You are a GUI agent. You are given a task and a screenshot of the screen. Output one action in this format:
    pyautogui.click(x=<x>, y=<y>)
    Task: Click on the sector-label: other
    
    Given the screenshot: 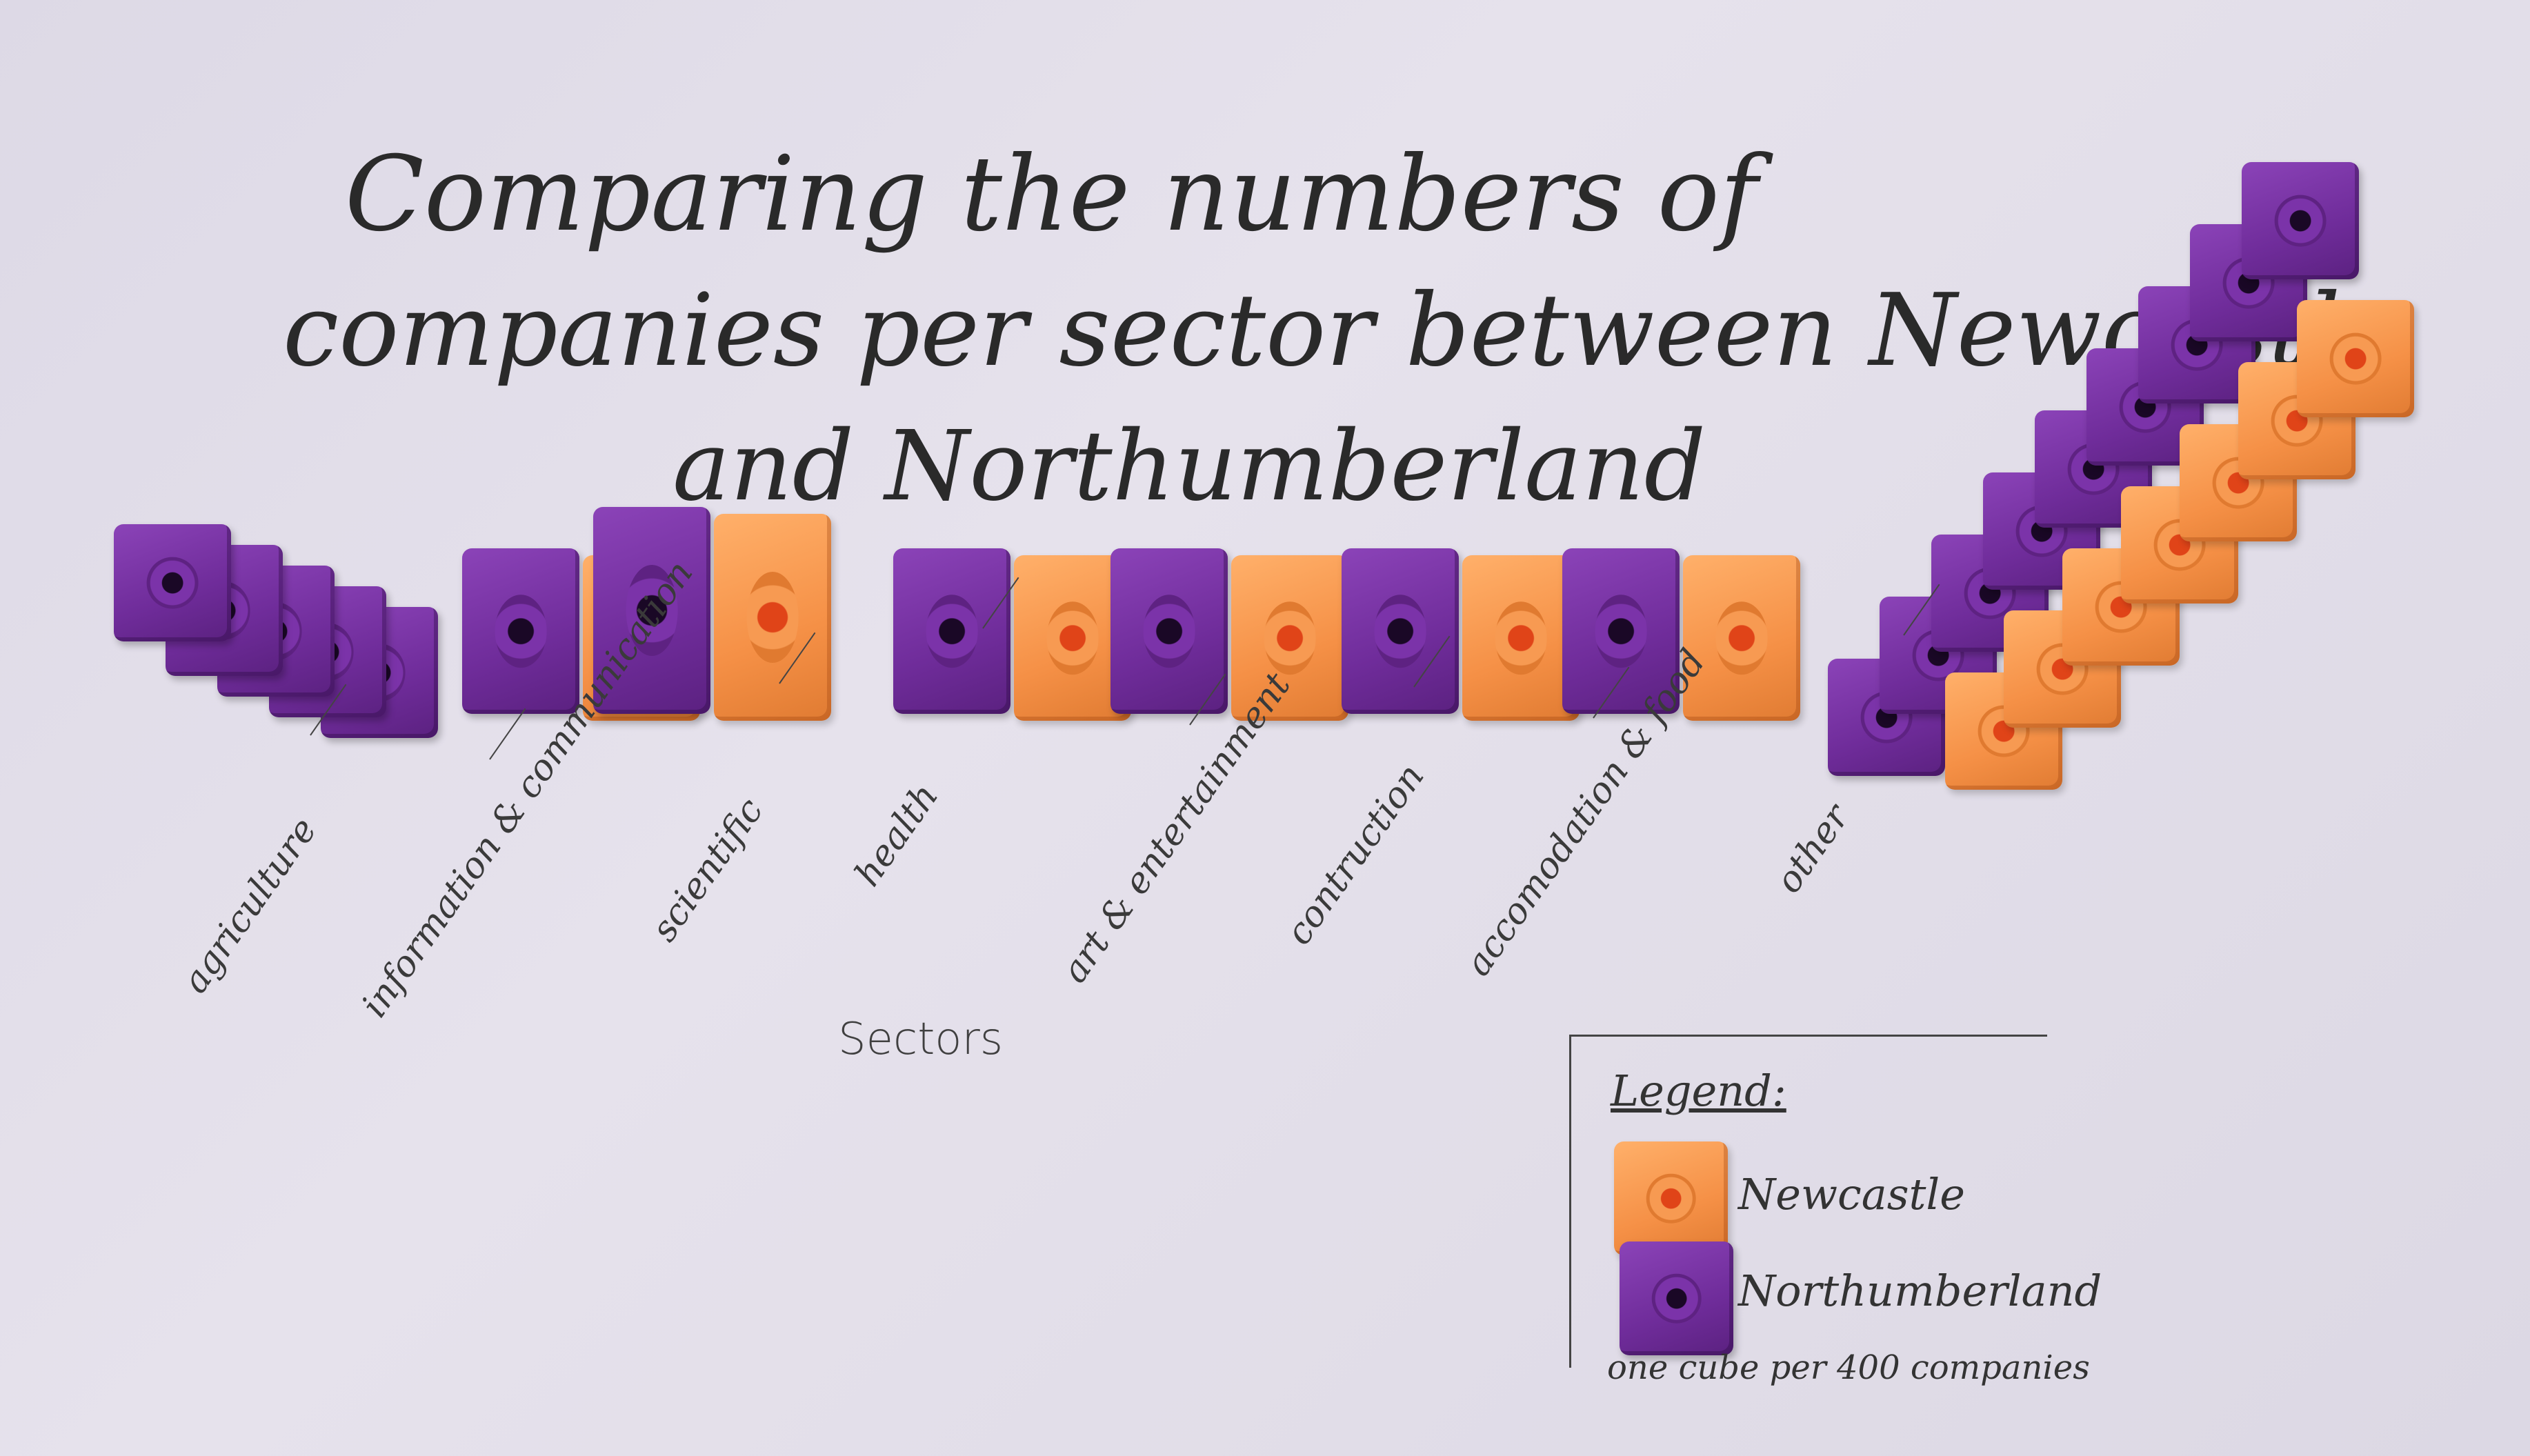 What is the action you would take?
    pyautogui.click(x=1812, y=849)
    